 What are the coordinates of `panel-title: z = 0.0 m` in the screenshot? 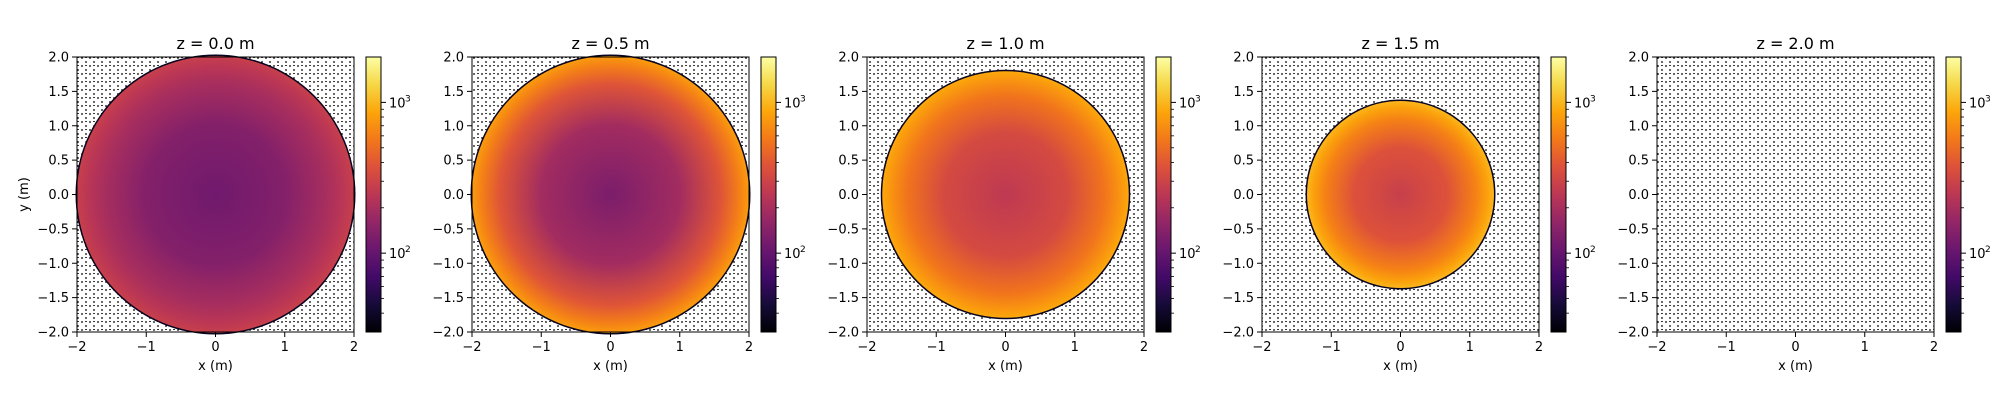 It's located at (215, 43).